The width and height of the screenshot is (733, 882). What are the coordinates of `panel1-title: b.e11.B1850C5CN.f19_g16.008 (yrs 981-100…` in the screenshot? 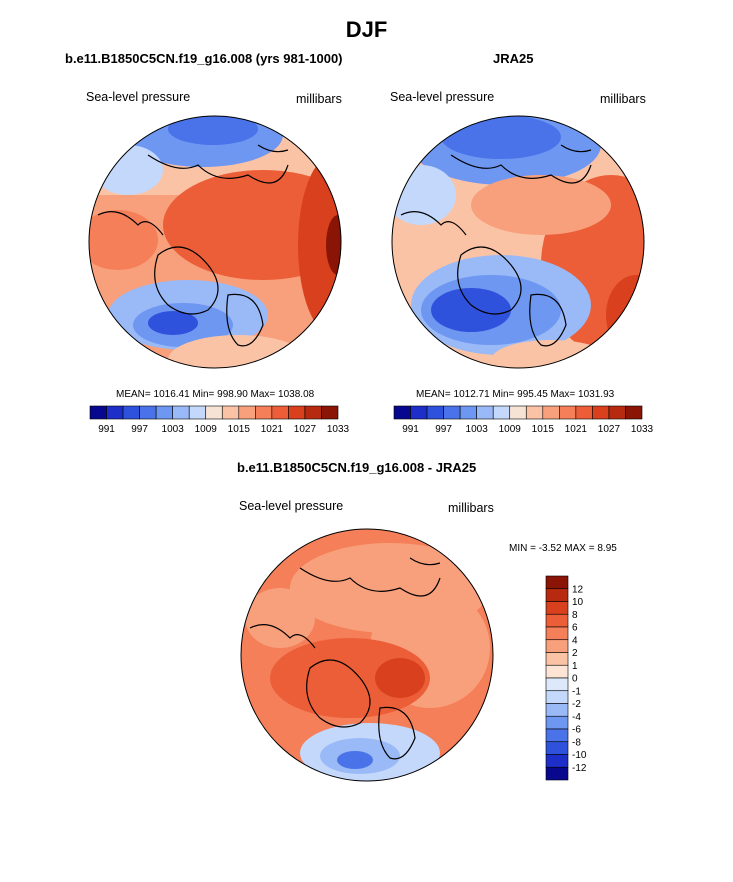 It's located at (204, 58).